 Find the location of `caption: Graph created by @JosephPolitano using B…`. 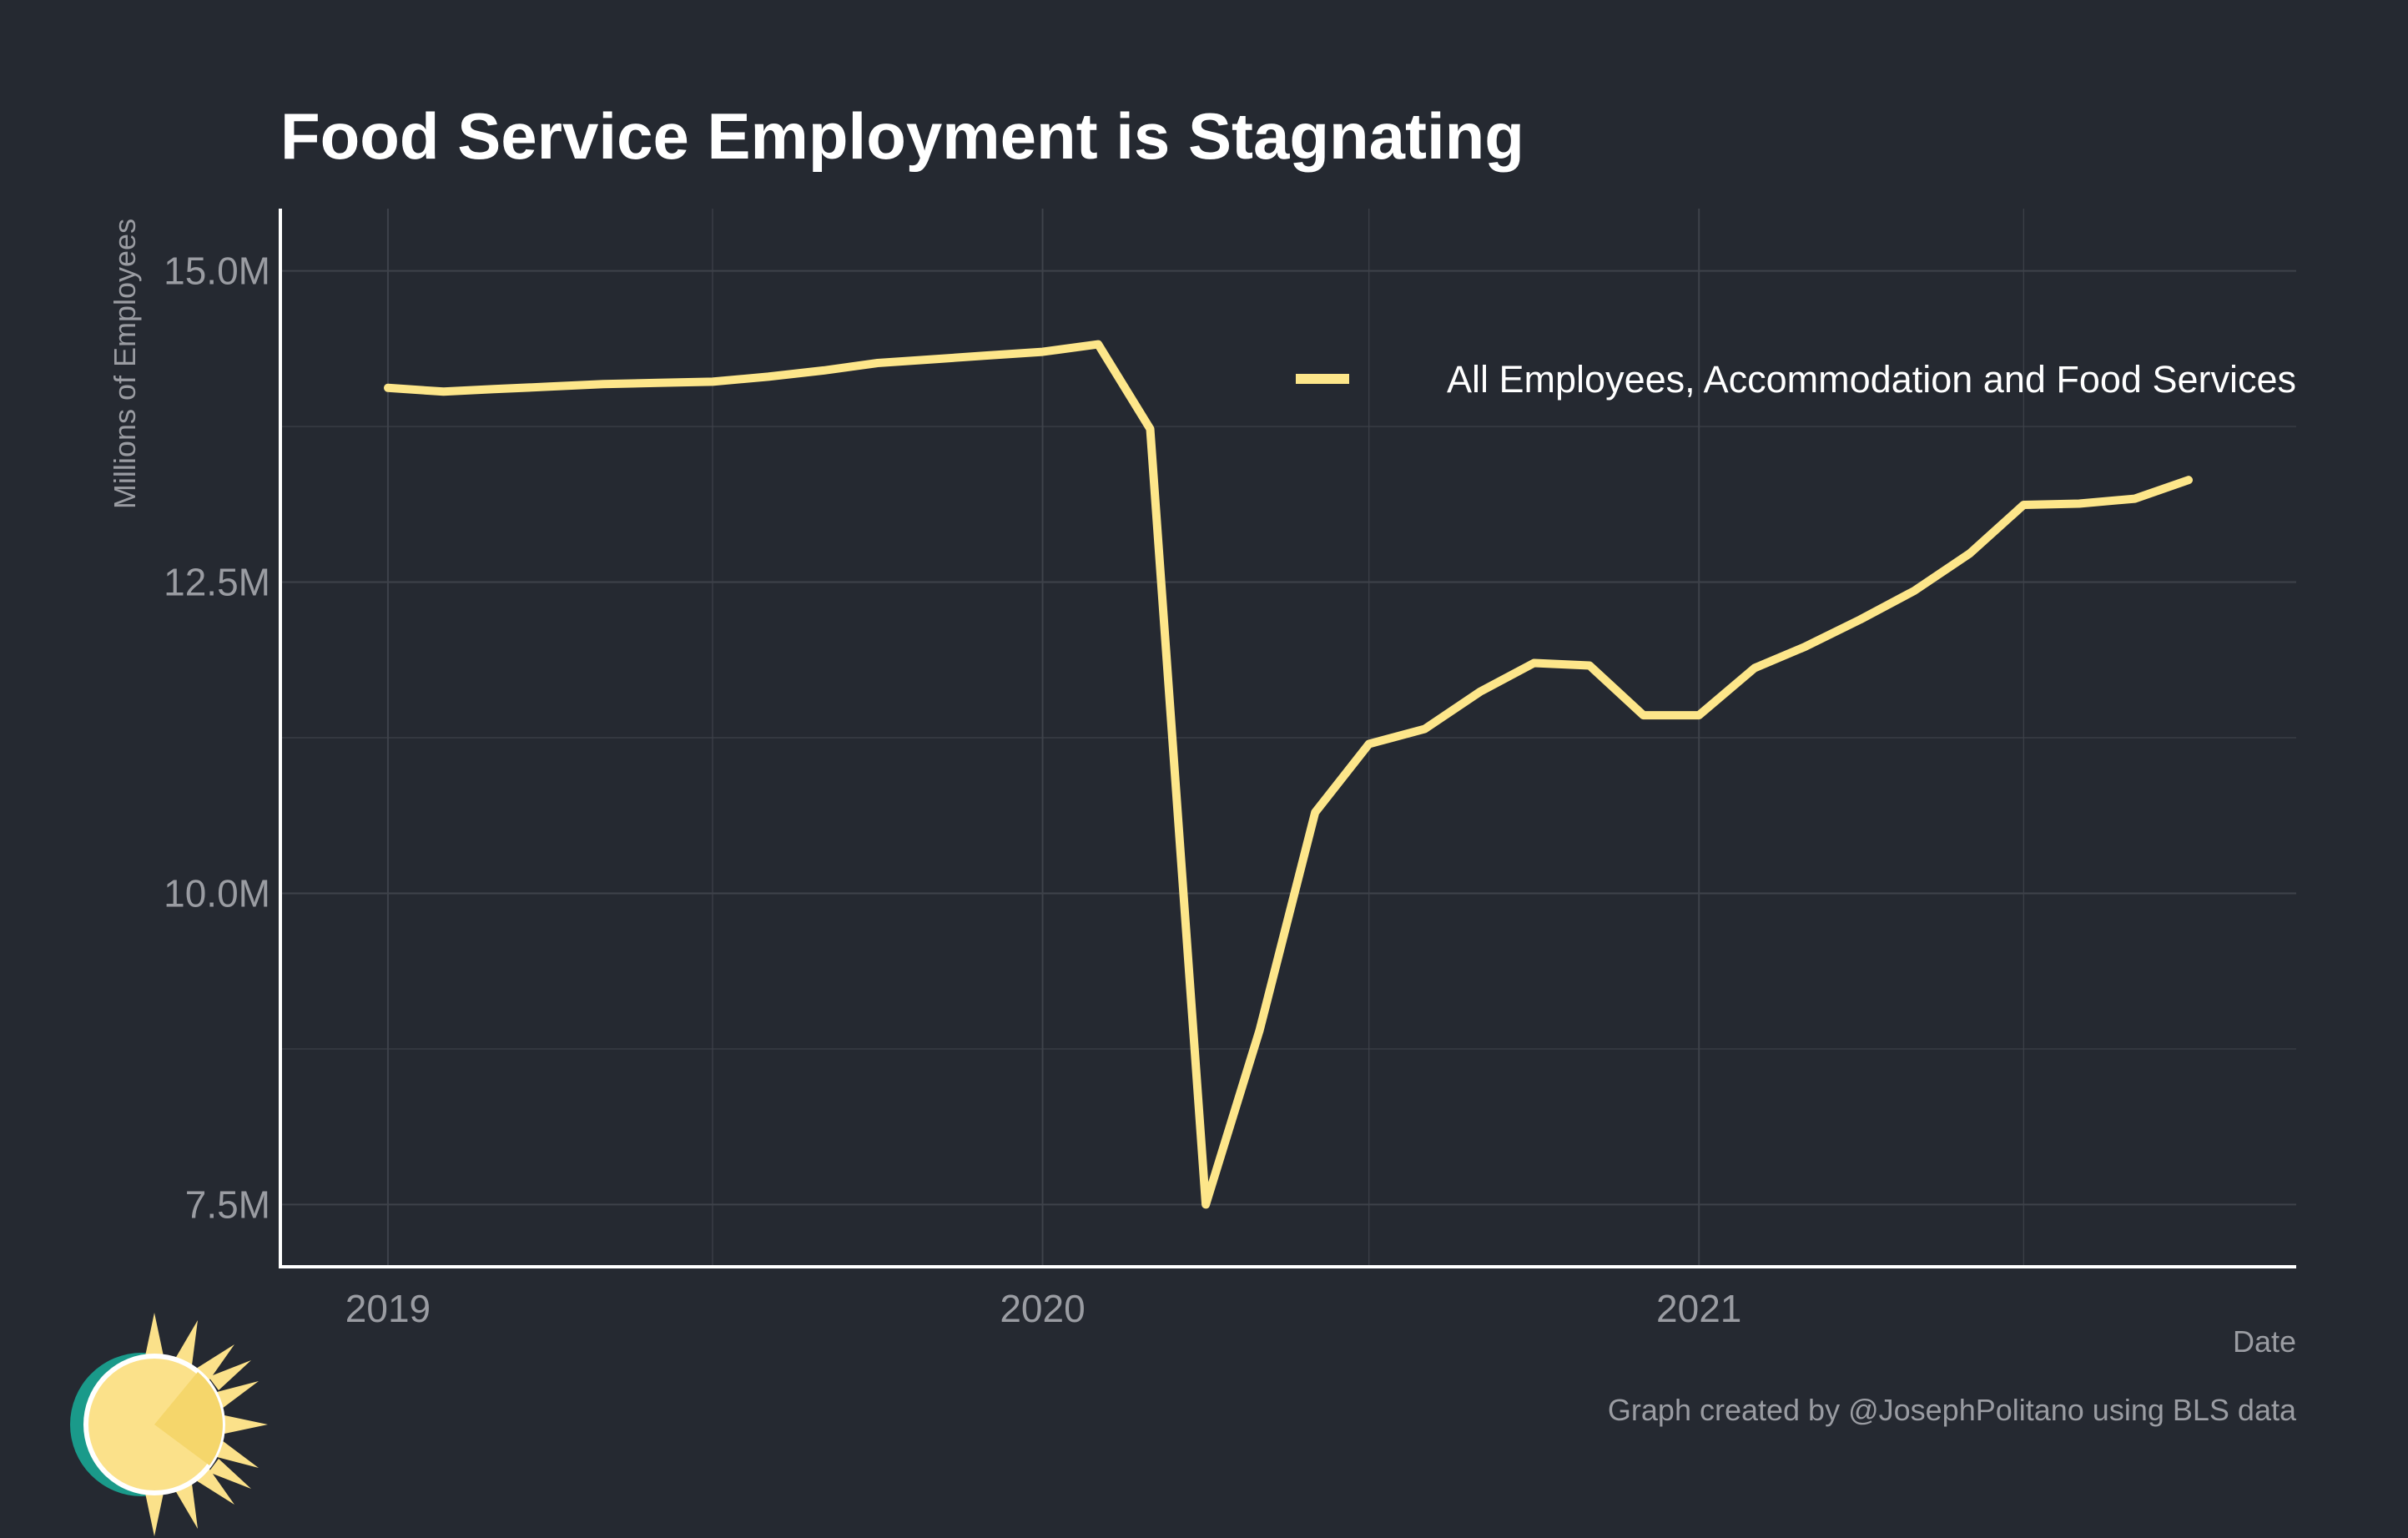

caption: Graph created by @JosephPolitano using B… is located at coordinates (1952, 1410).